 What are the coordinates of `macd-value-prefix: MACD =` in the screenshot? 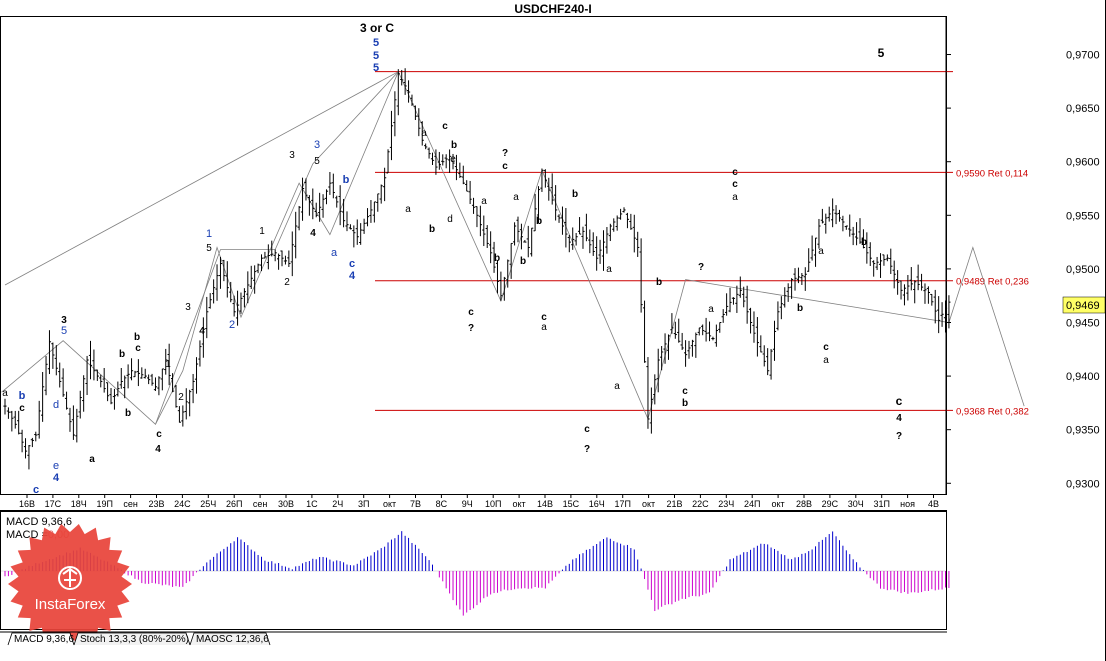 It's located at (27, 535).